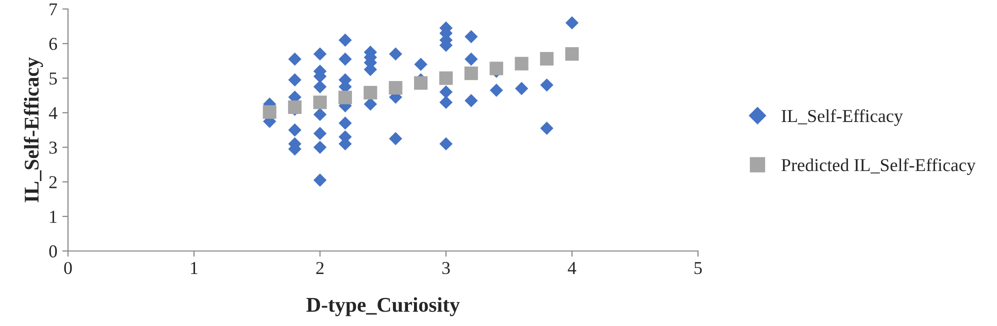 This screenshot has height=326, width=997. Describe the element at coordinates (53, 182) in the screenshot. I see `y-tick-label: 2` at that location.